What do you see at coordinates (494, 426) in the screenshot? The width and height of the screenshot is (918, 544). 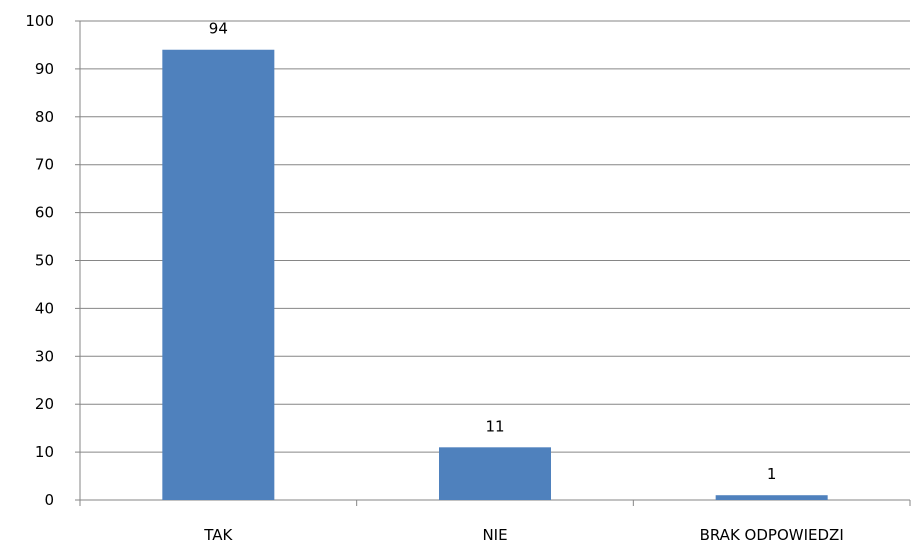 I see `data-label: 11` at bounding box center [494, 426].